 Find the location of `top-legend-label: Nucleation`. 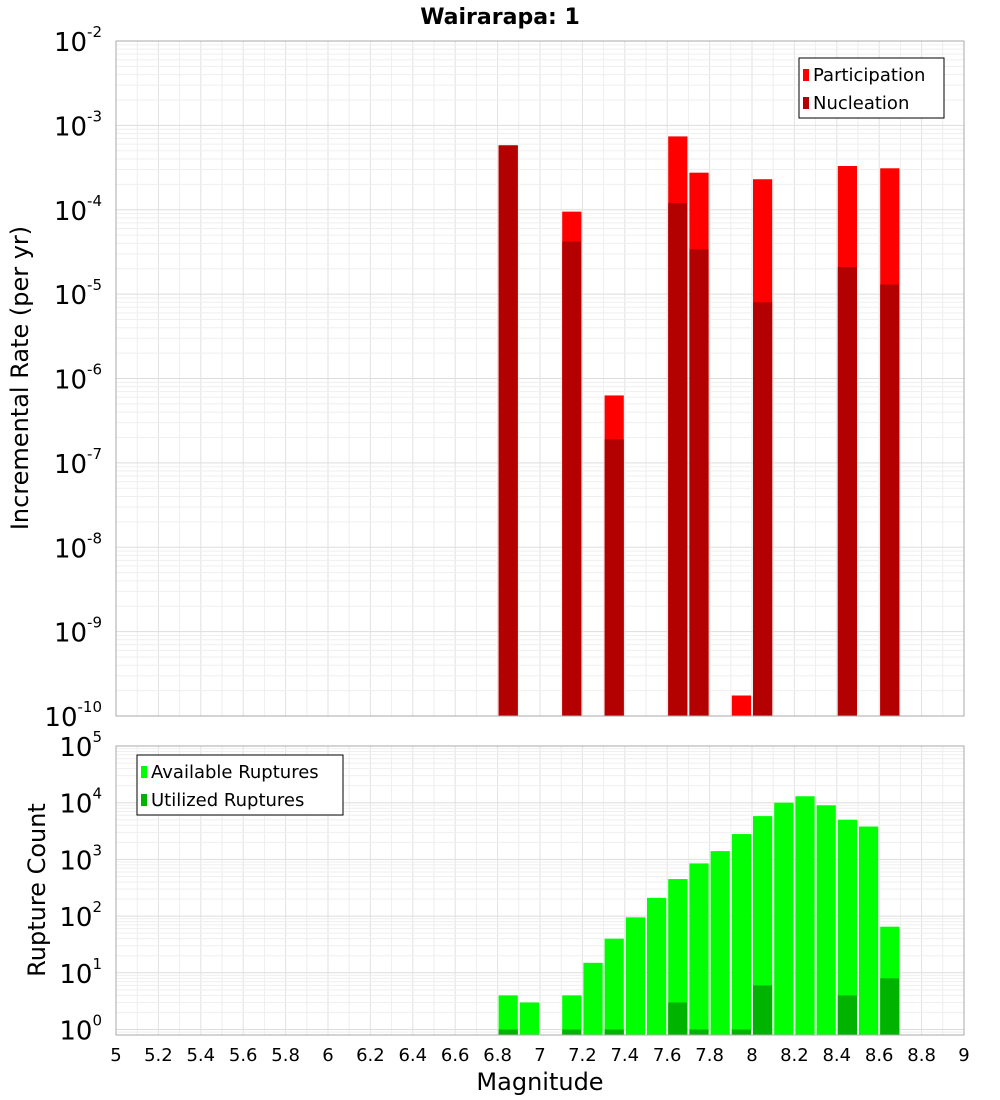

top-legend-label: Nucleation is located at coordinates (861, 103).